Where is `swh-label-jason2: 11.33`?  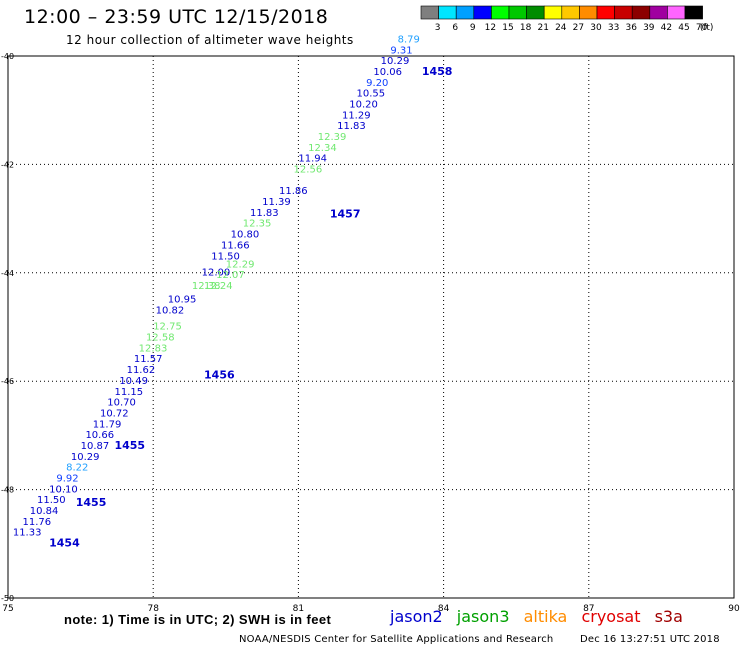 swh-label-jason2: 11.33 is located at coordinates (27, 533).